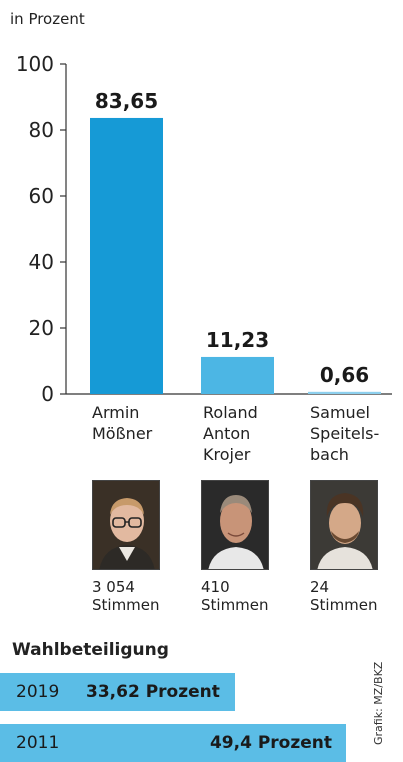  I want to click on votes-roland: 410 Stimmen, so click(235, 596).